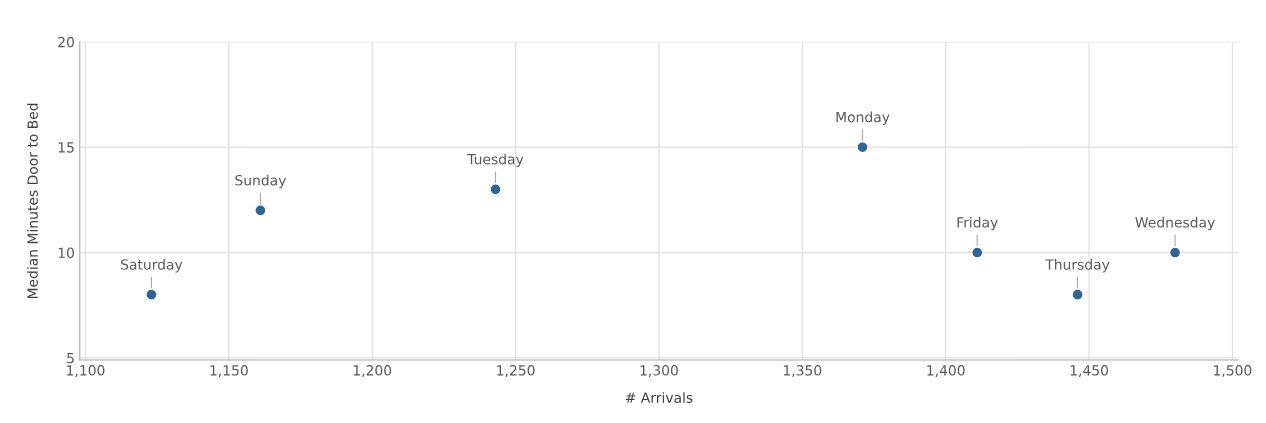 Image resolution: width=1266 pixels, height=423 pixels. I want to click on x-tick-label: 1,250, so click(516, 371).